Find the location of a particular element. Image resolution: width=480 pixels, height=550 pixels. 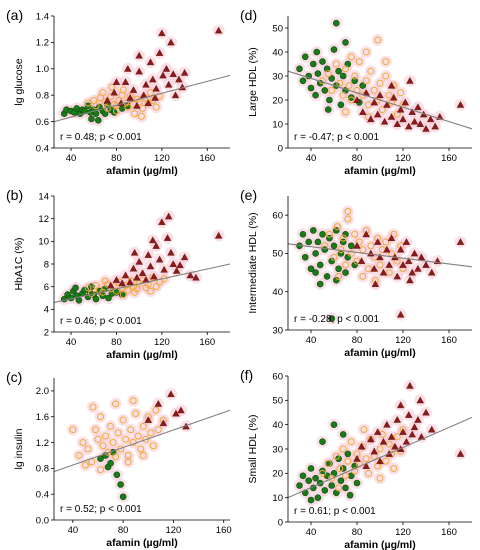

x-axis-label: afamin (µg/ml) is located at coordinates (141, 543).